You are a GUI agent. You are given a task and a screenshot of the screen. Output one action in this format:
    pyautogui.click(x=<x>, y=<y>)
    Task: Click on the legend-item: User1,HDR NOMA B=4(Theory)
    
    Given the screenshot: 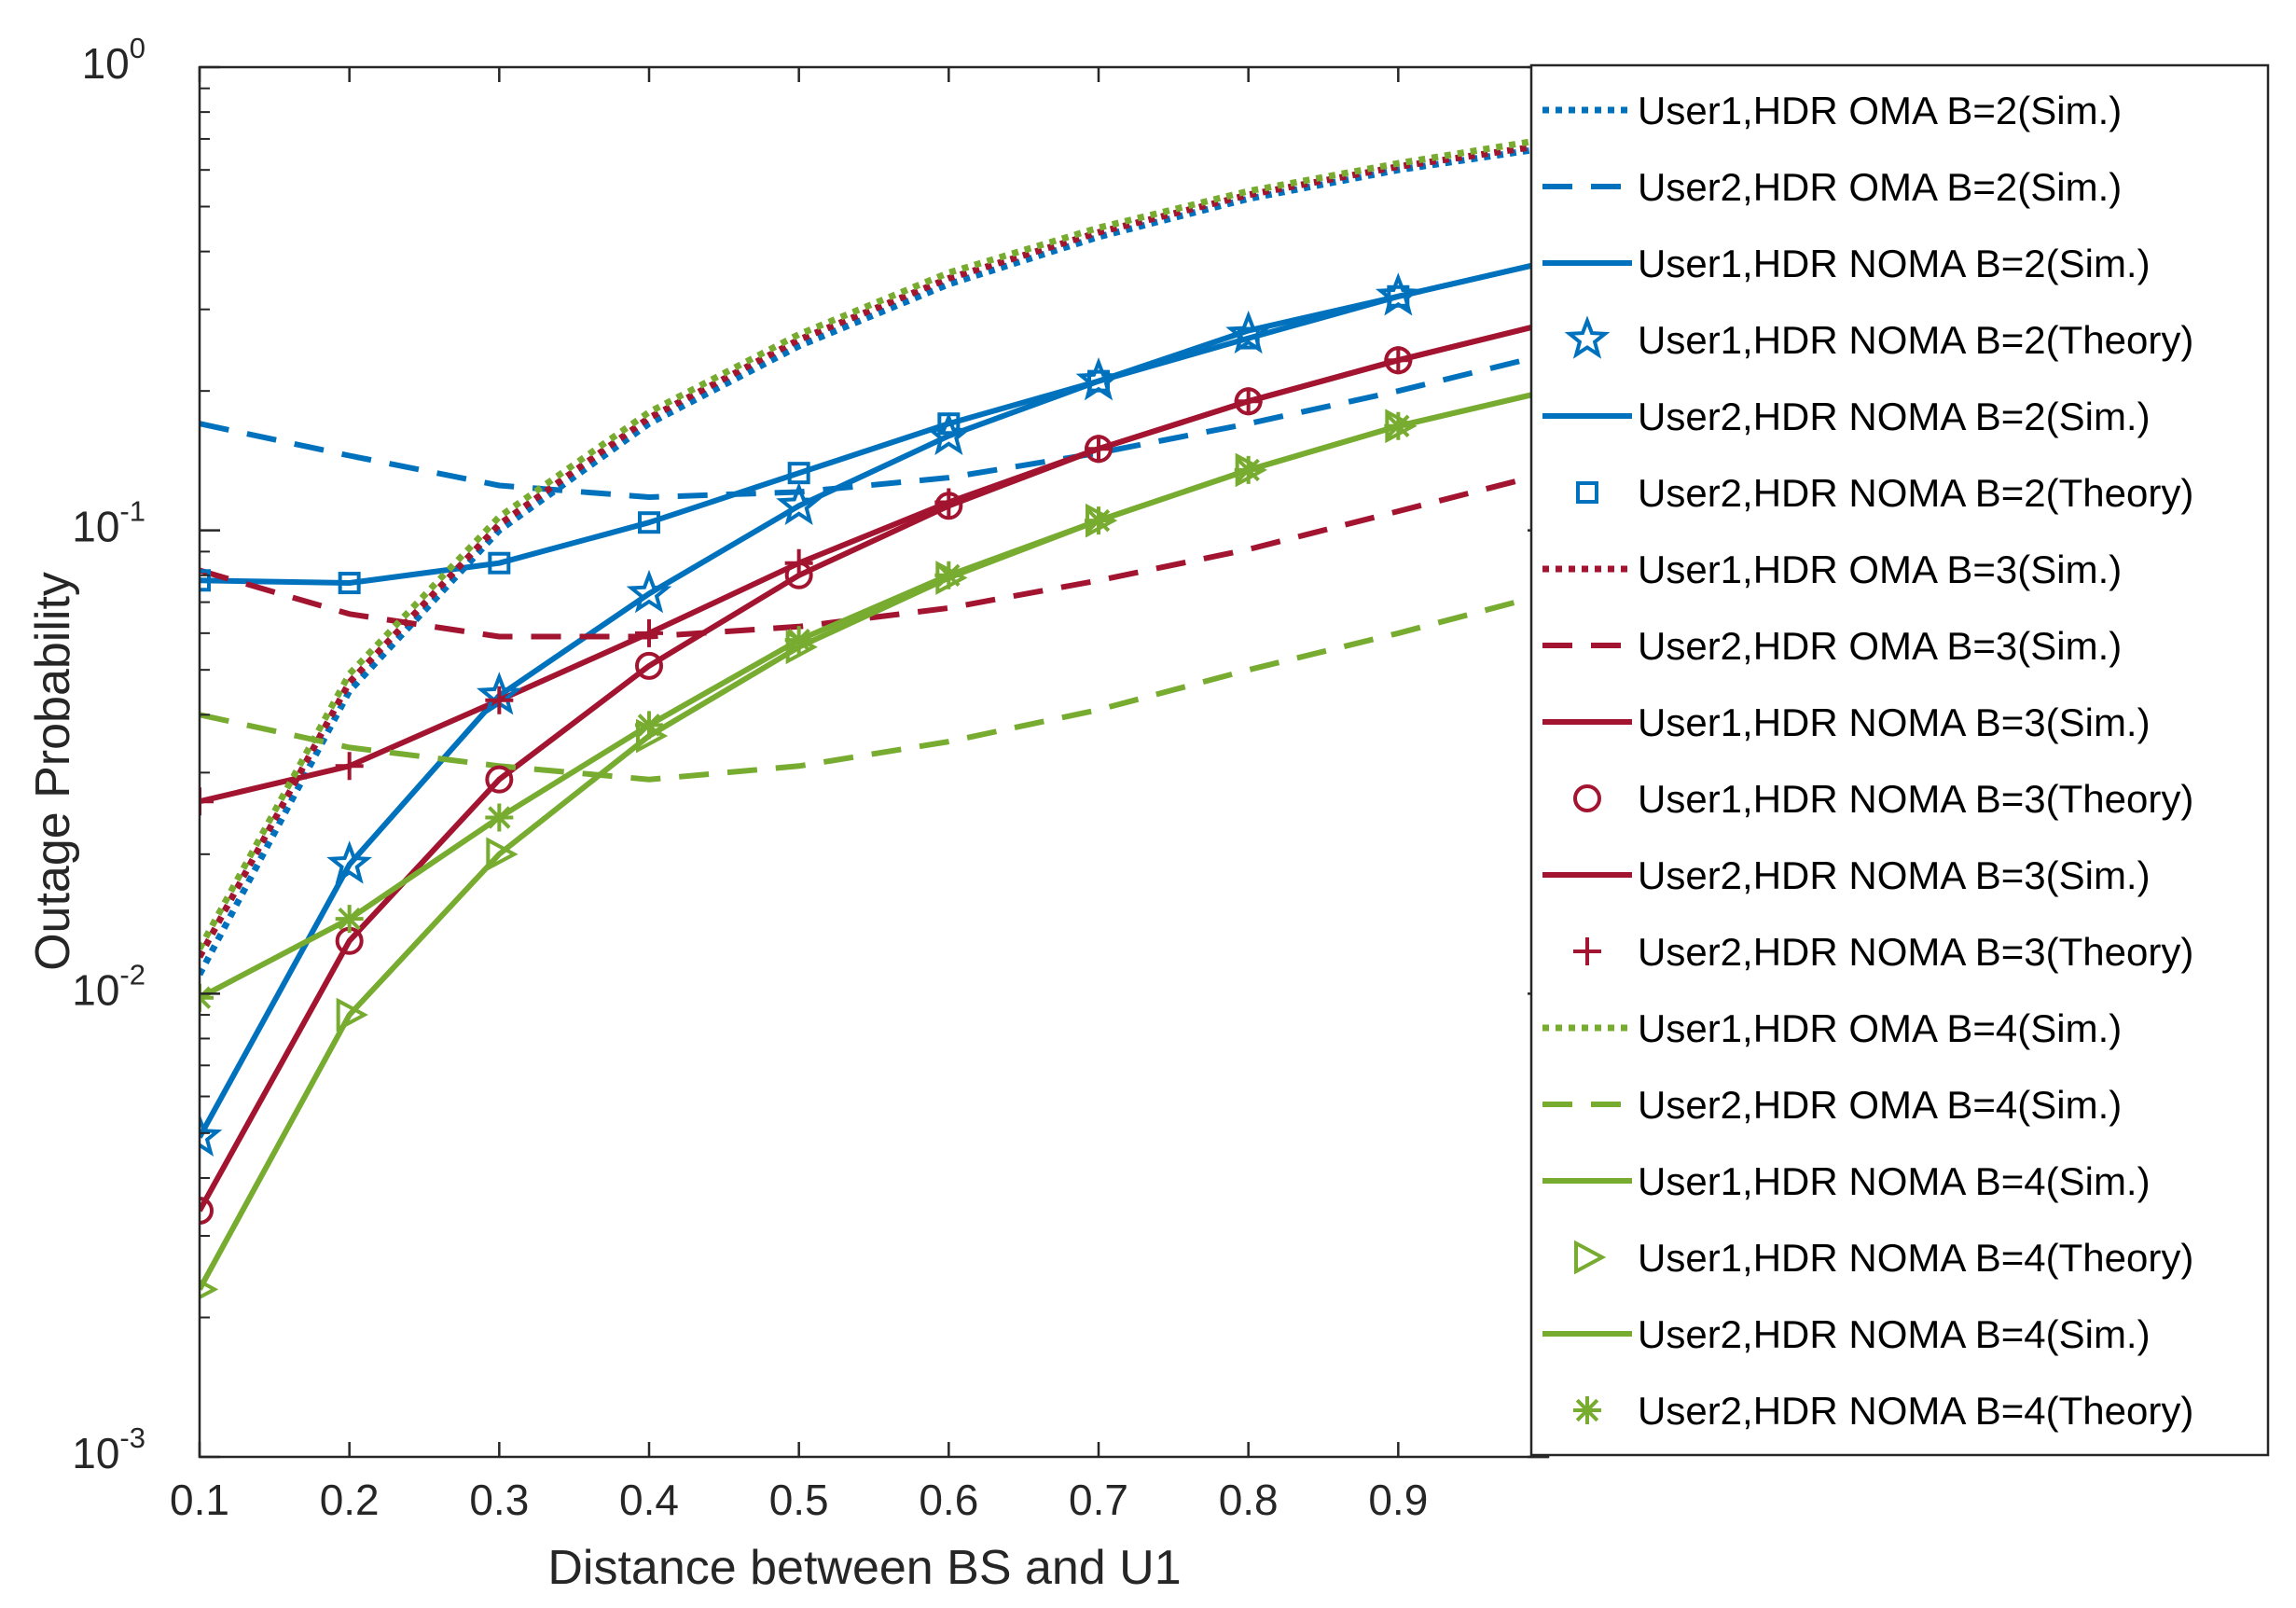 What is the action you would take?
    pyautogui.click(x=1883, y=1258)
    